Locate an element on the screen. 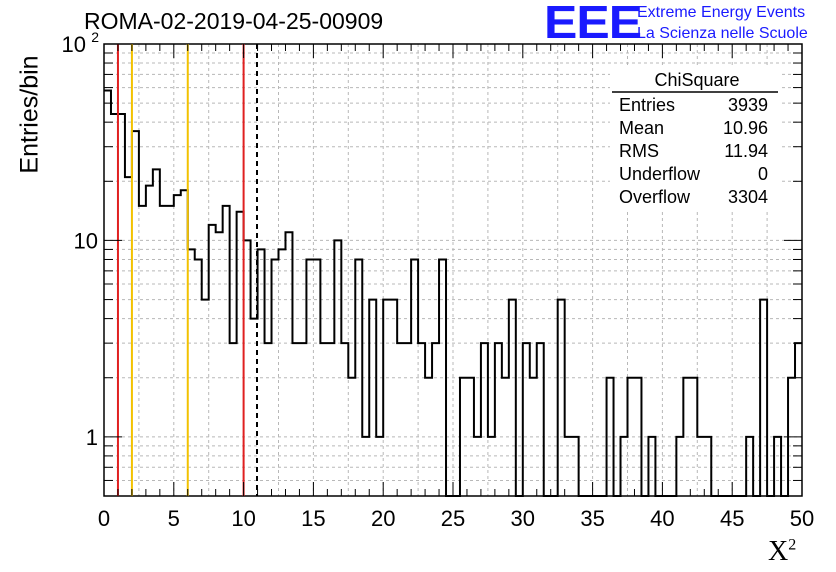  logo-caption-1: Extreme Energy Events is located at coordinates (721, 12).